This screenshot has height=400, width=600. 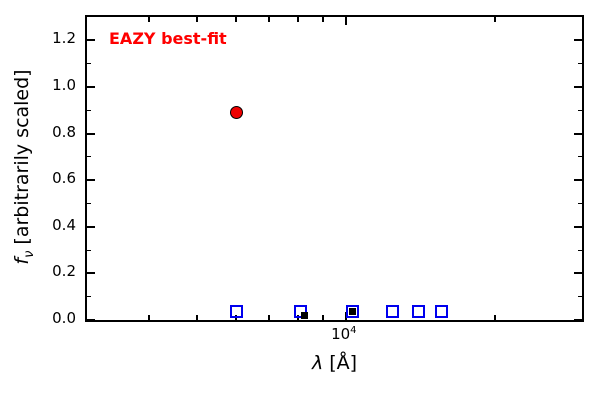 I want to click on ylabel-nu-subscript: ν, so click(x=29, y=254).